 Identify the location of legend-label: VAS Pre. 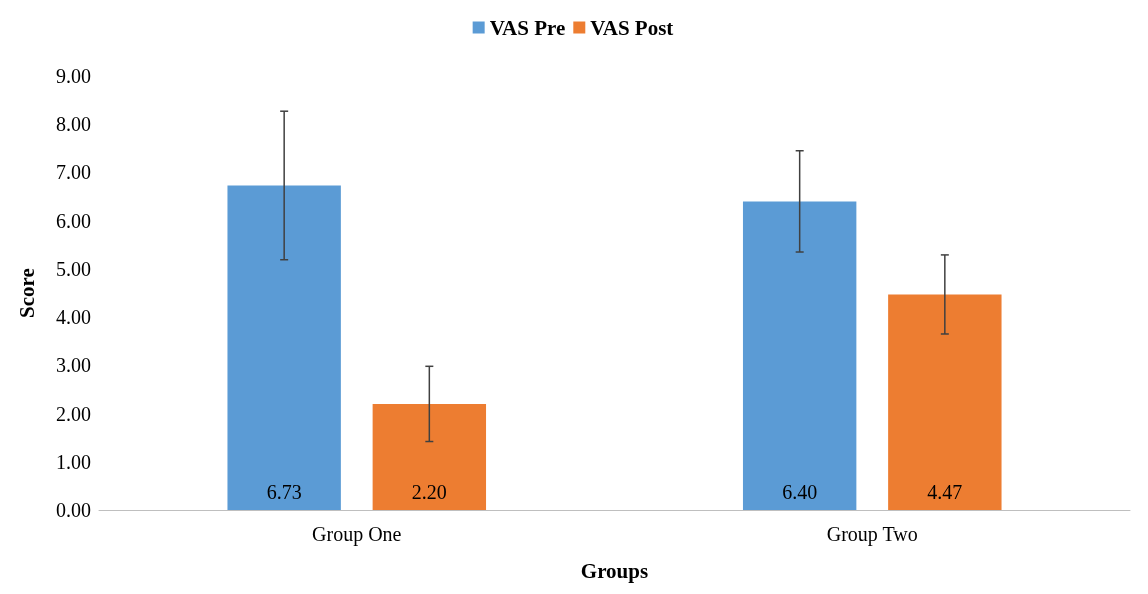
(527, 27).